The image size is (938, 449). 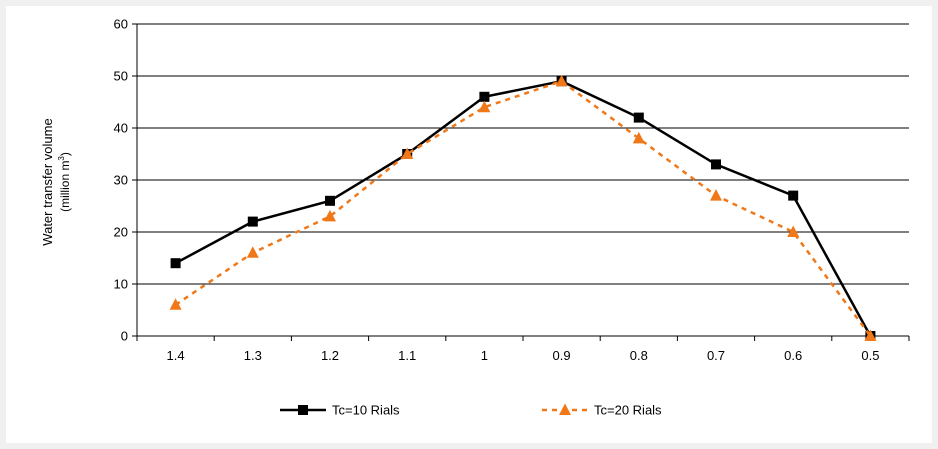 I want to click on x-tick-label: 0.6, so click(x=793, y=355).